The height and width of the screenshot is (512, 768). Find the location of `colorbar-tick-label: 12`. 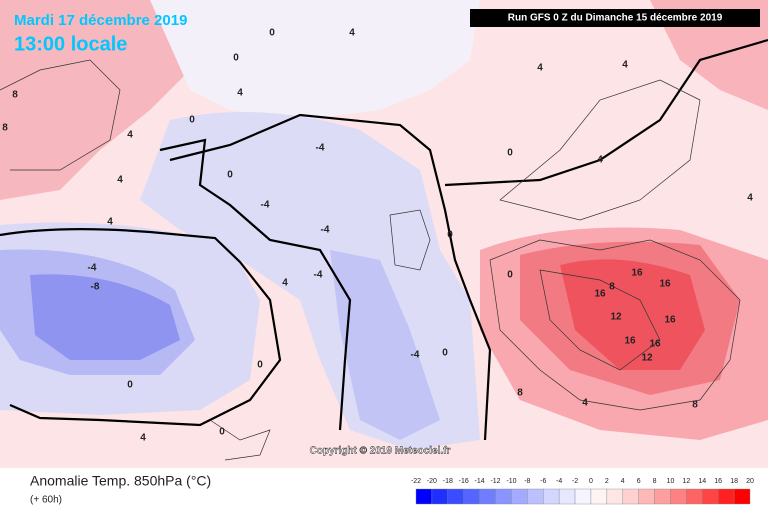

colorbar-tick-label: 12 is located at coordinates (686, 481).